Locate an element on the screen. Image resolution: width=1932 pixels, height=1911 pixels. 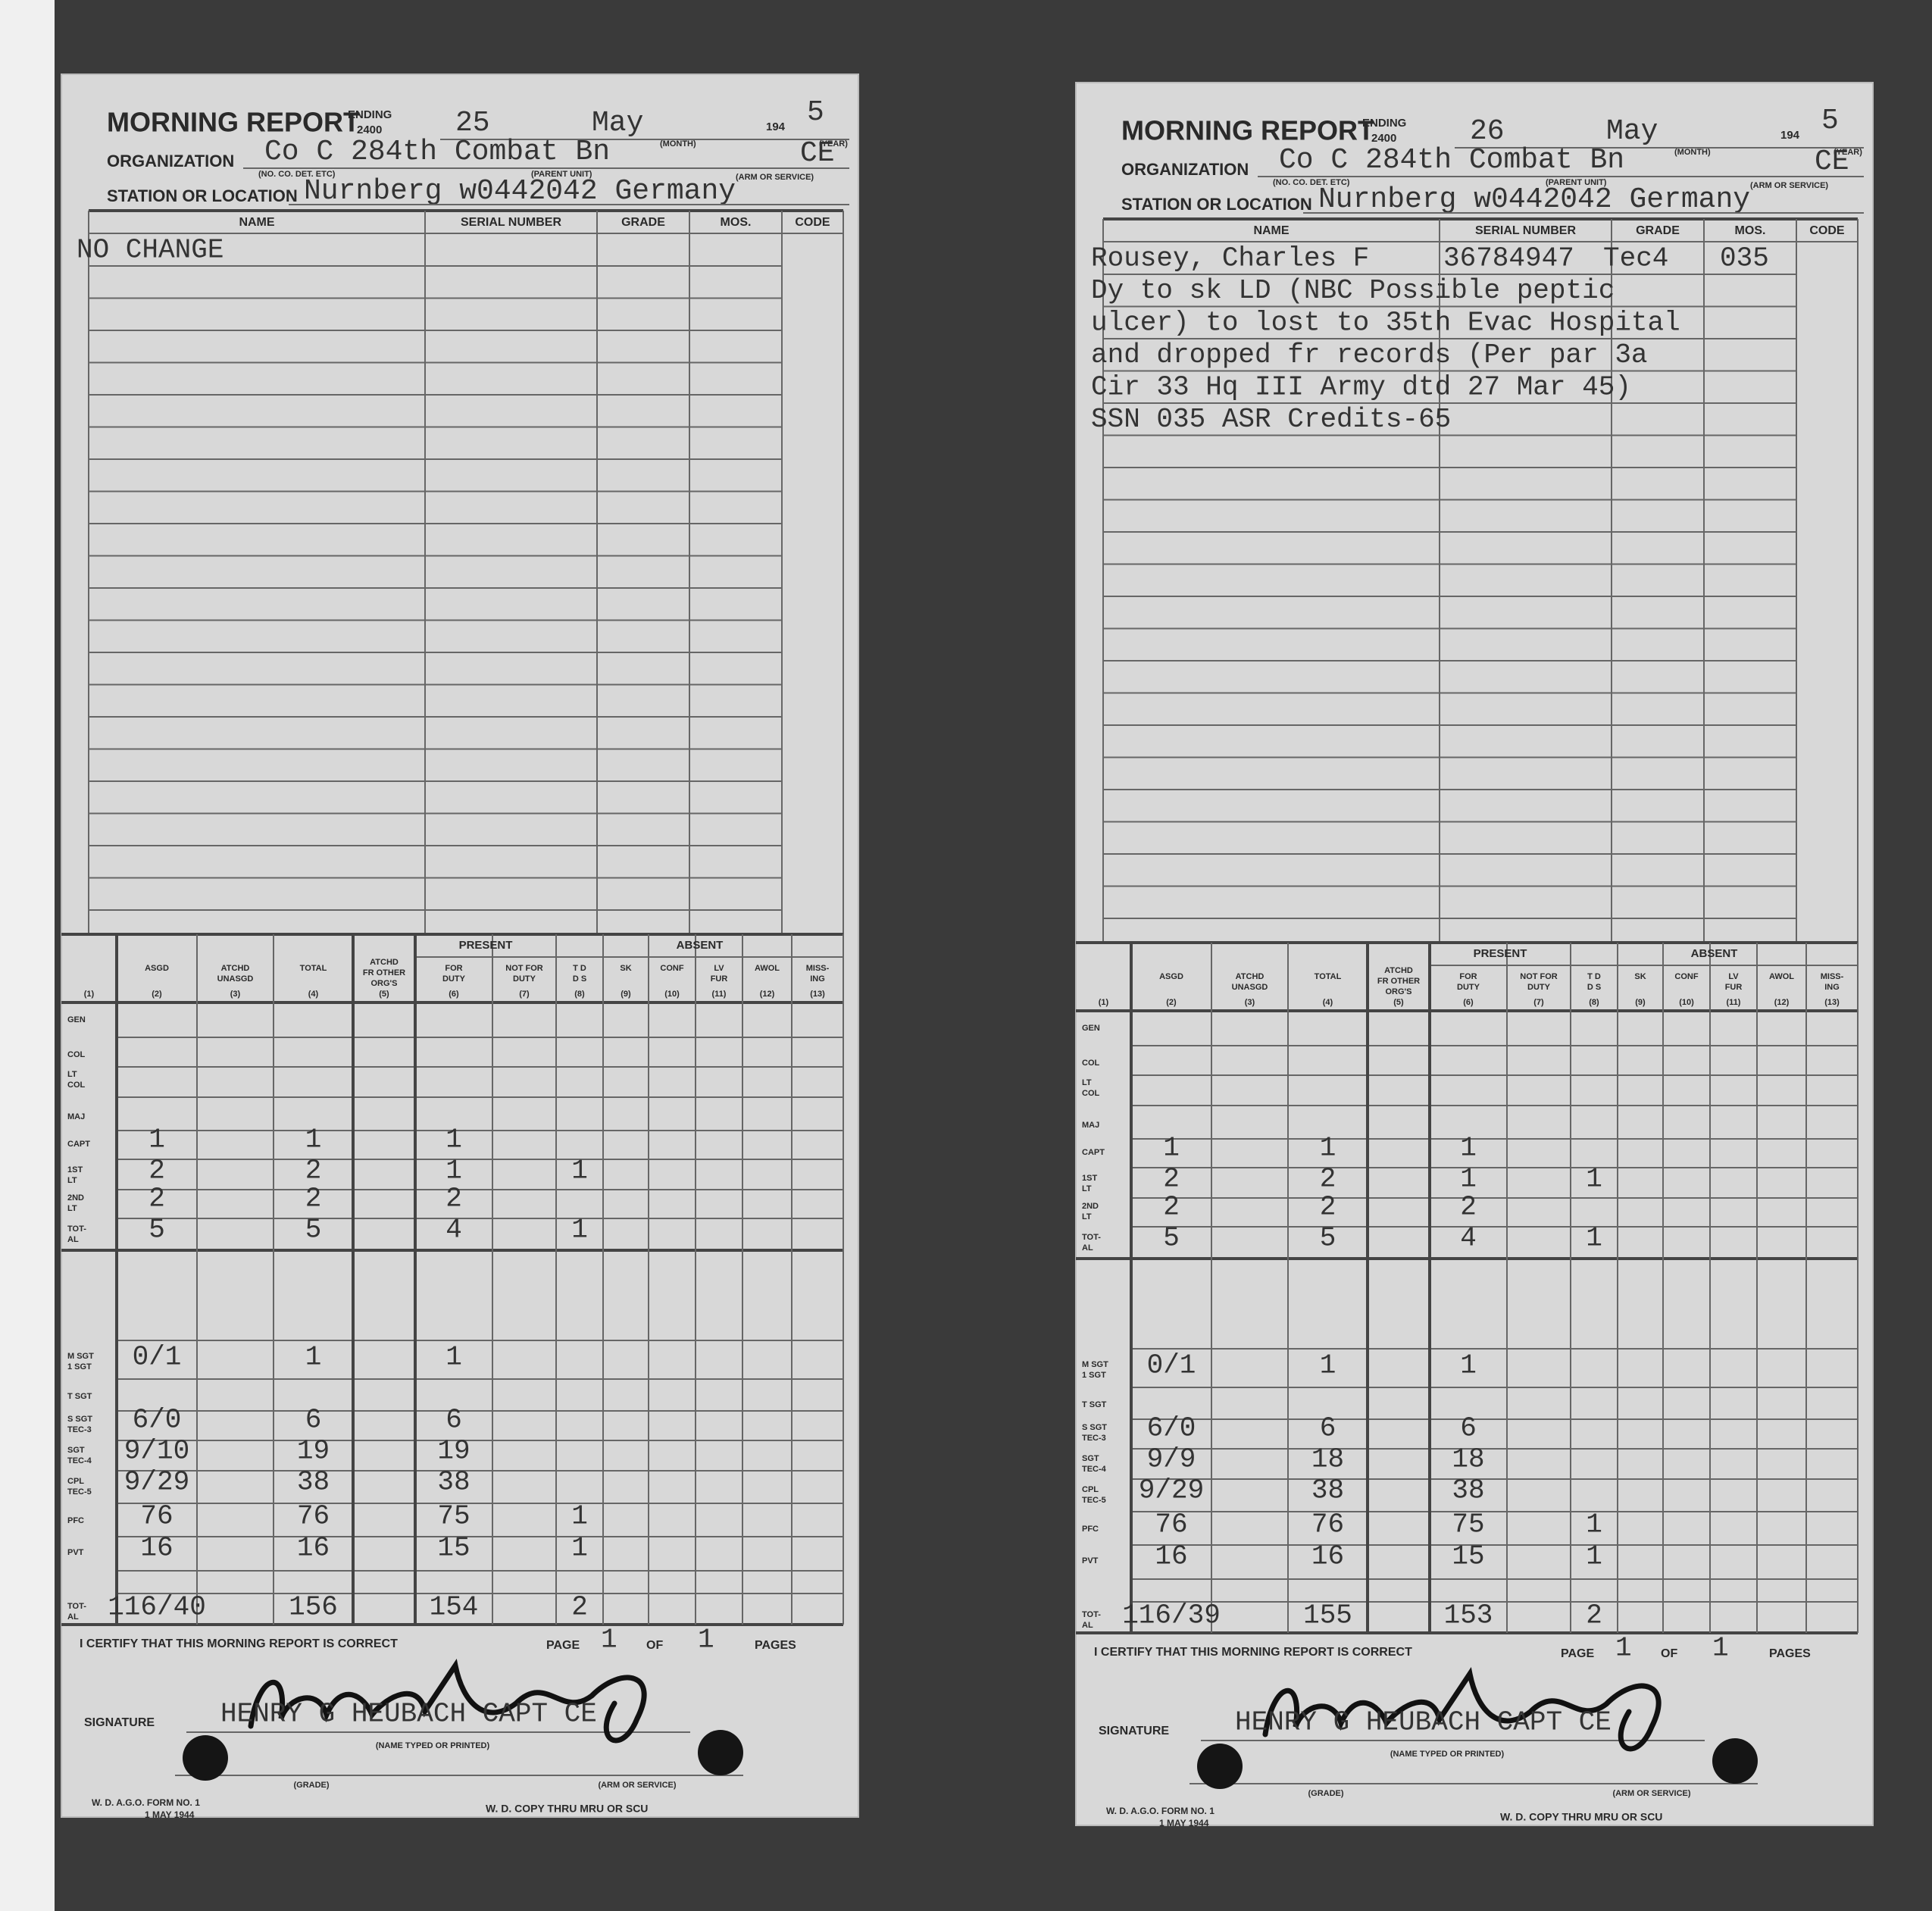
strength-column-number: (4) is located at coordinates (314, 994).